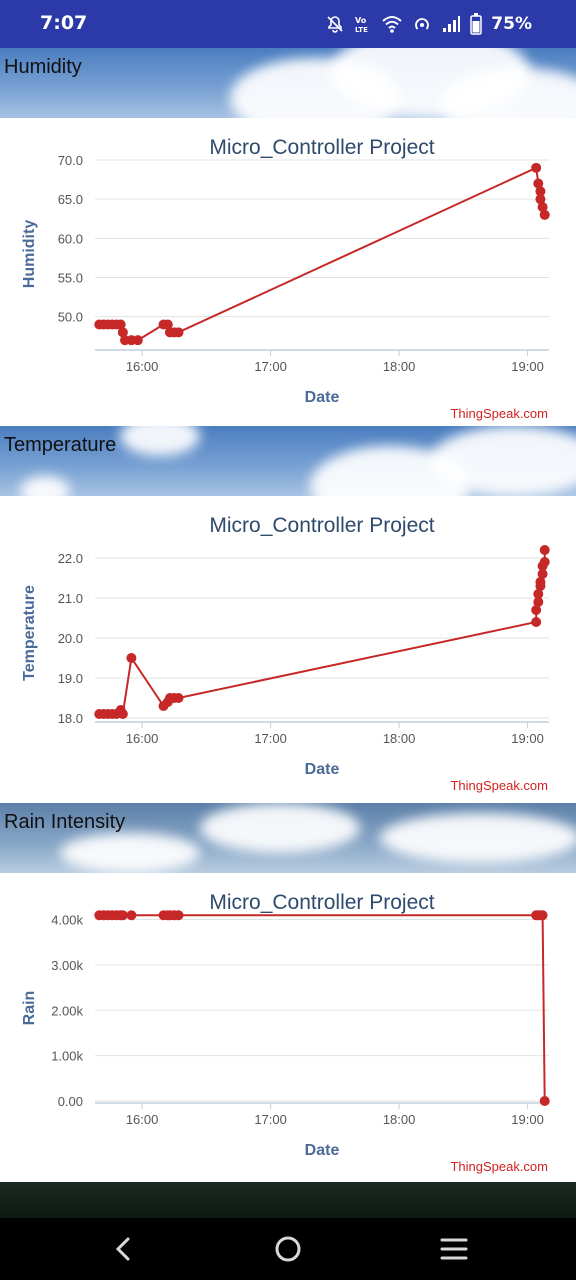  I want to click on signal-icon, so click(451, 24).